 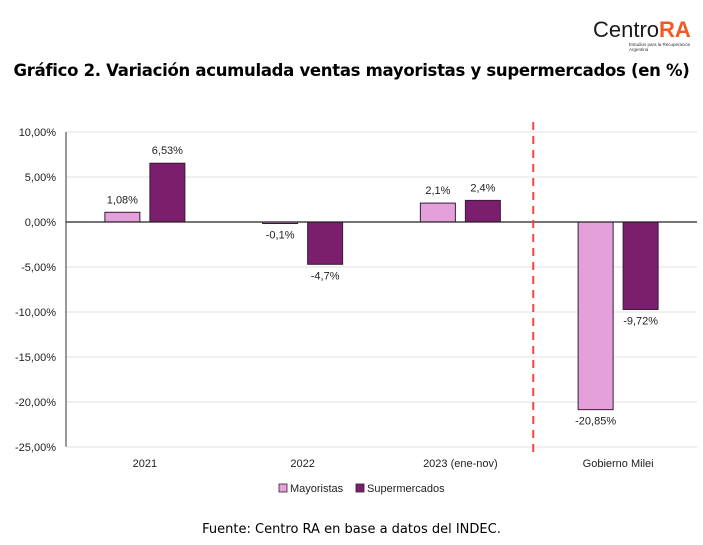 I want to click on x-axis-categories: 2021 2022 2023 (ene-nov) Gobierno Milei, so click(x=393, y=464).